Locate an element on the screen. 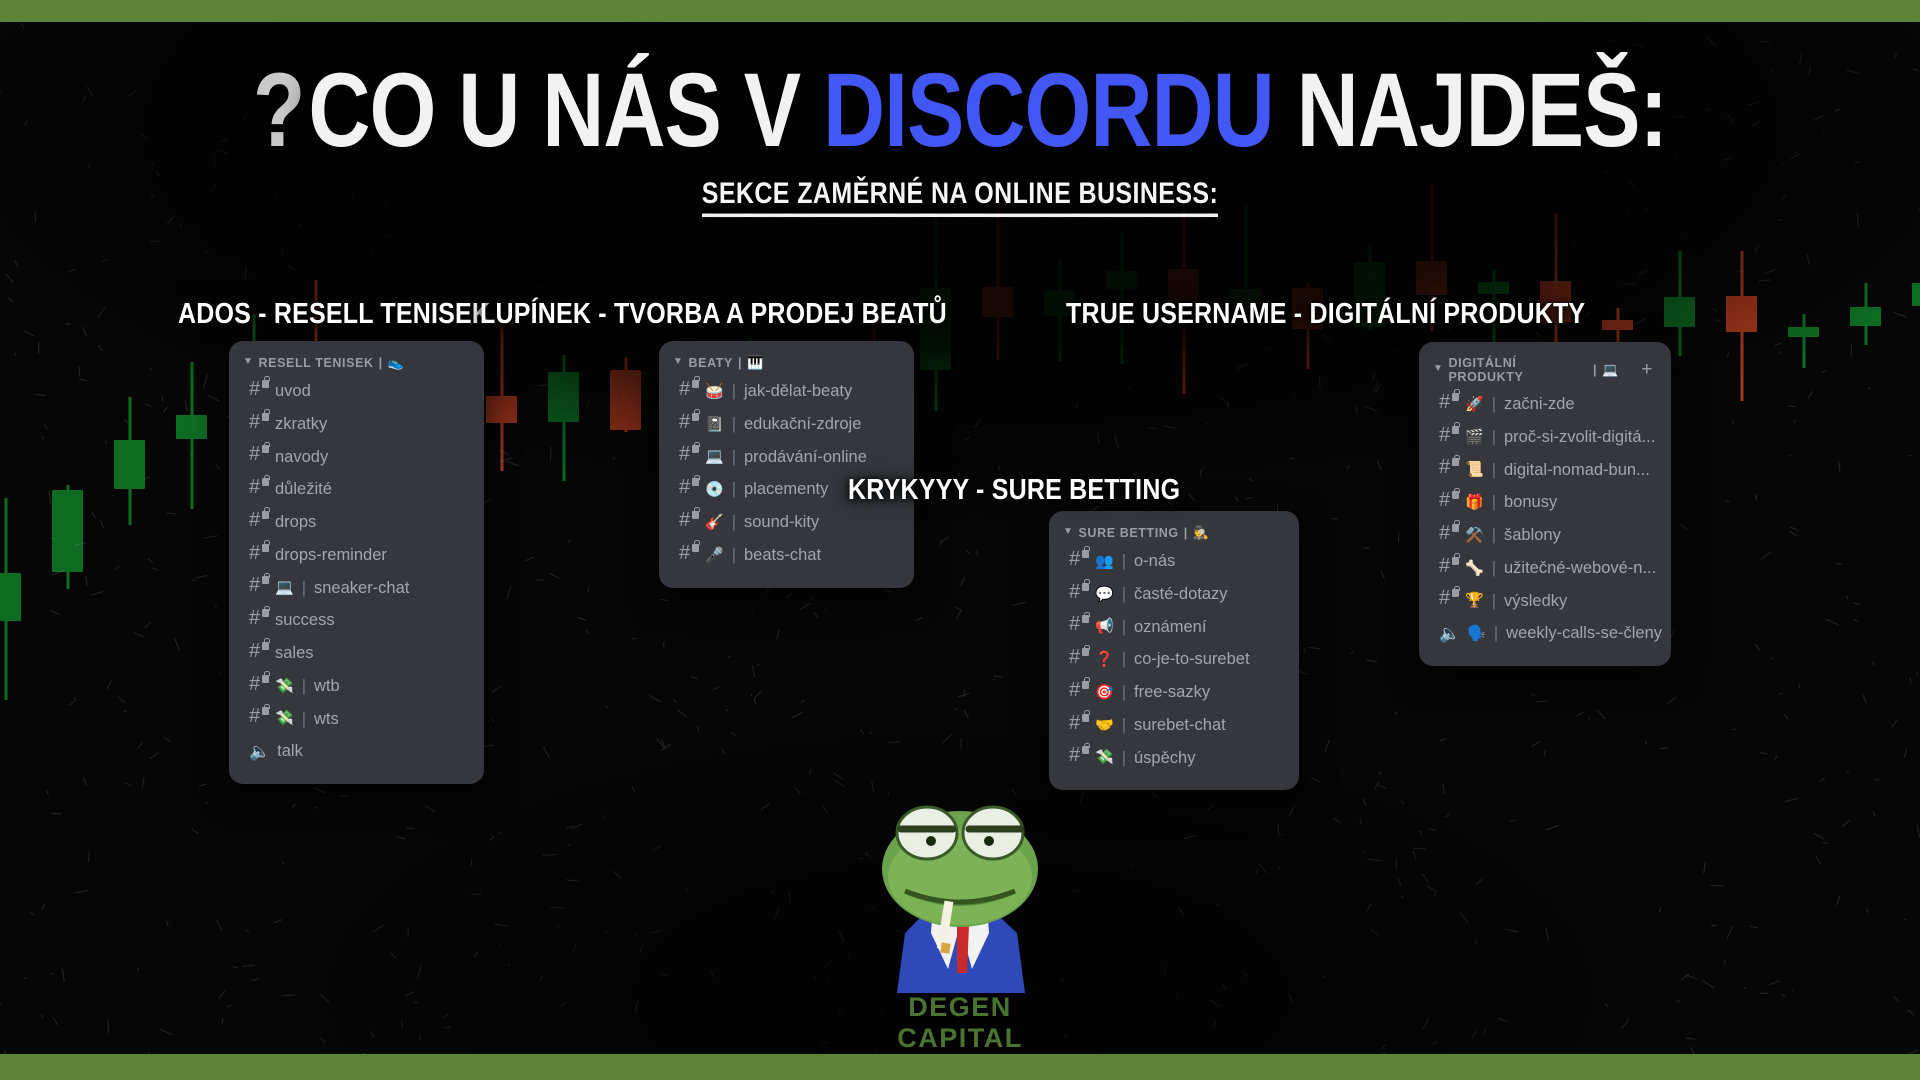 This screenshot has height=1080, width=1920. channel-item: # 🏆 | výsledky is located at coordinates (1544, 601).